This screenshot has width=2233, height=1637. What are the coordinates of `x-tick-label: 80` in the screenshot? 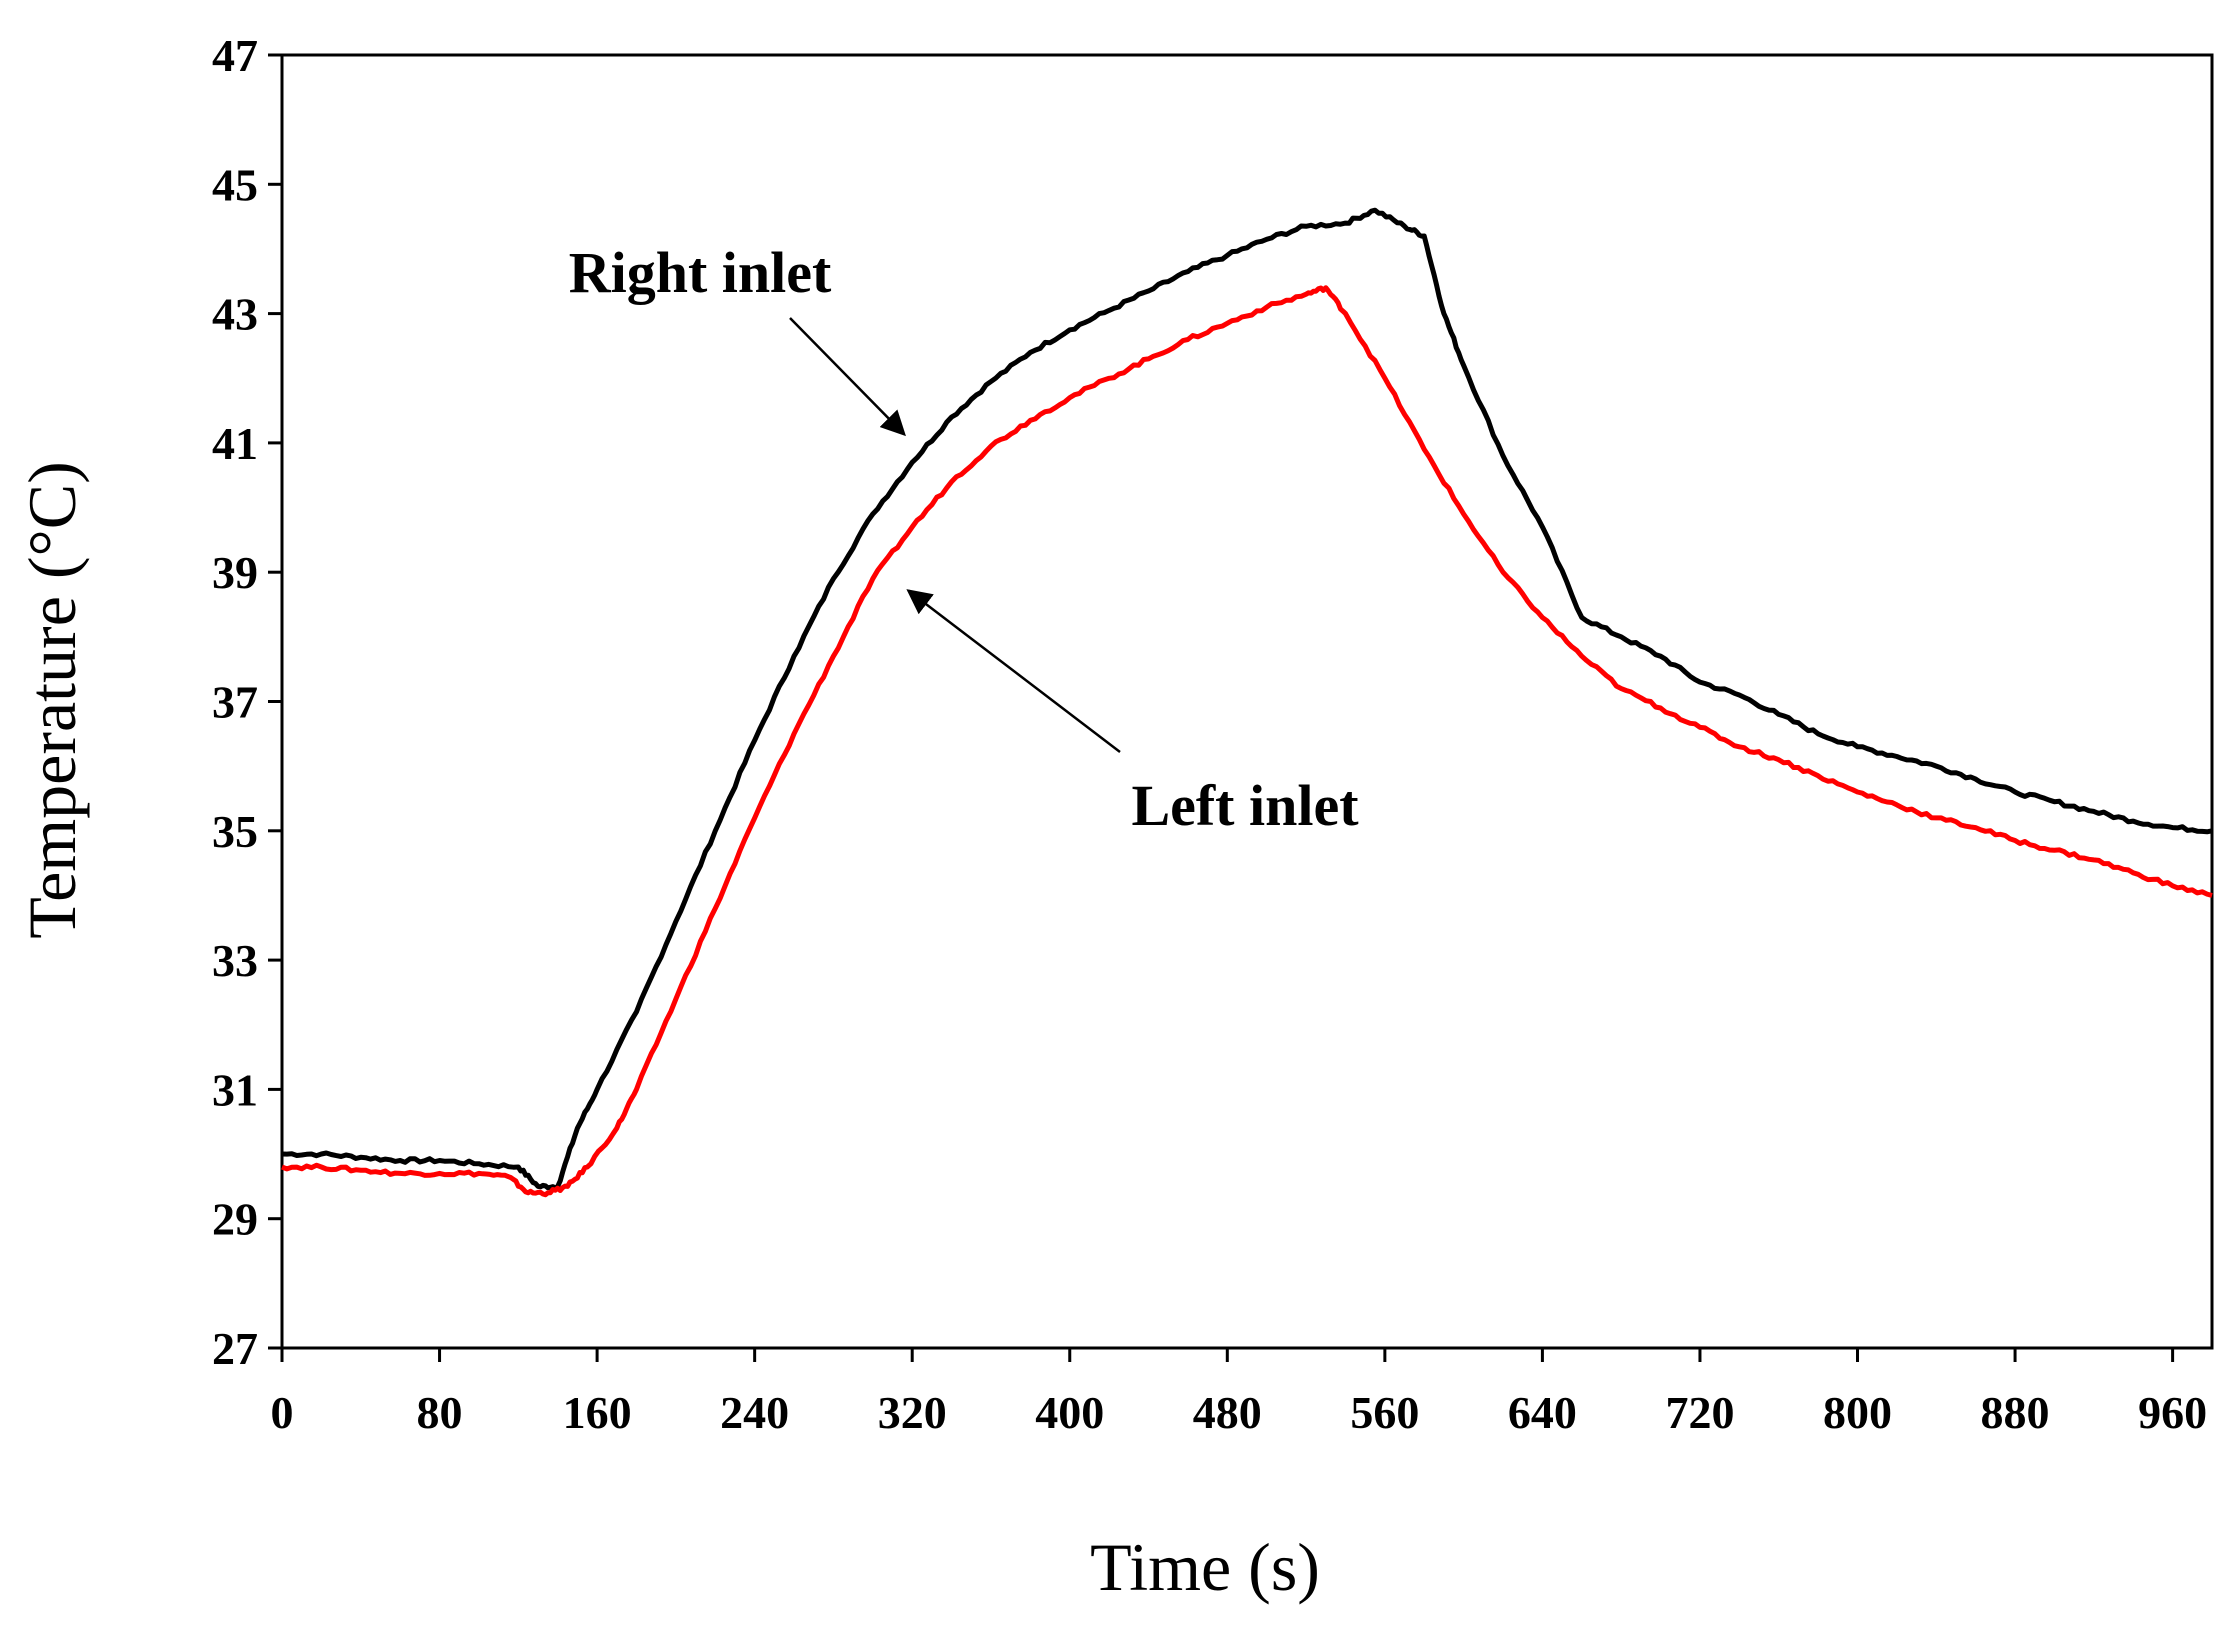 It's located at (440, 1412).